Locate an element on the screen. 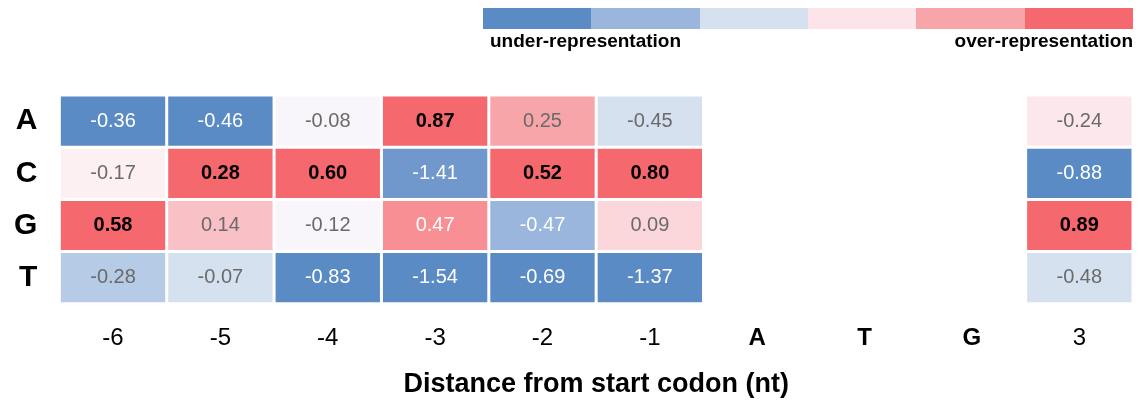  data-label: 0.28 is located at coordinates (220, 171).